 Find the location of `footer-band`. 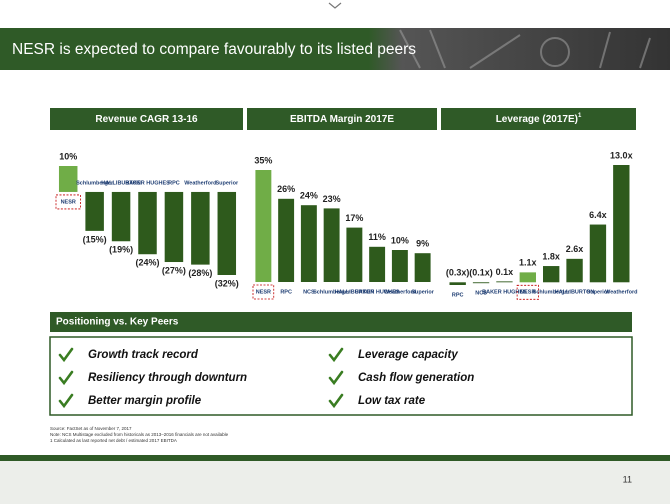

footer-band is located at coordinates (335, 482).